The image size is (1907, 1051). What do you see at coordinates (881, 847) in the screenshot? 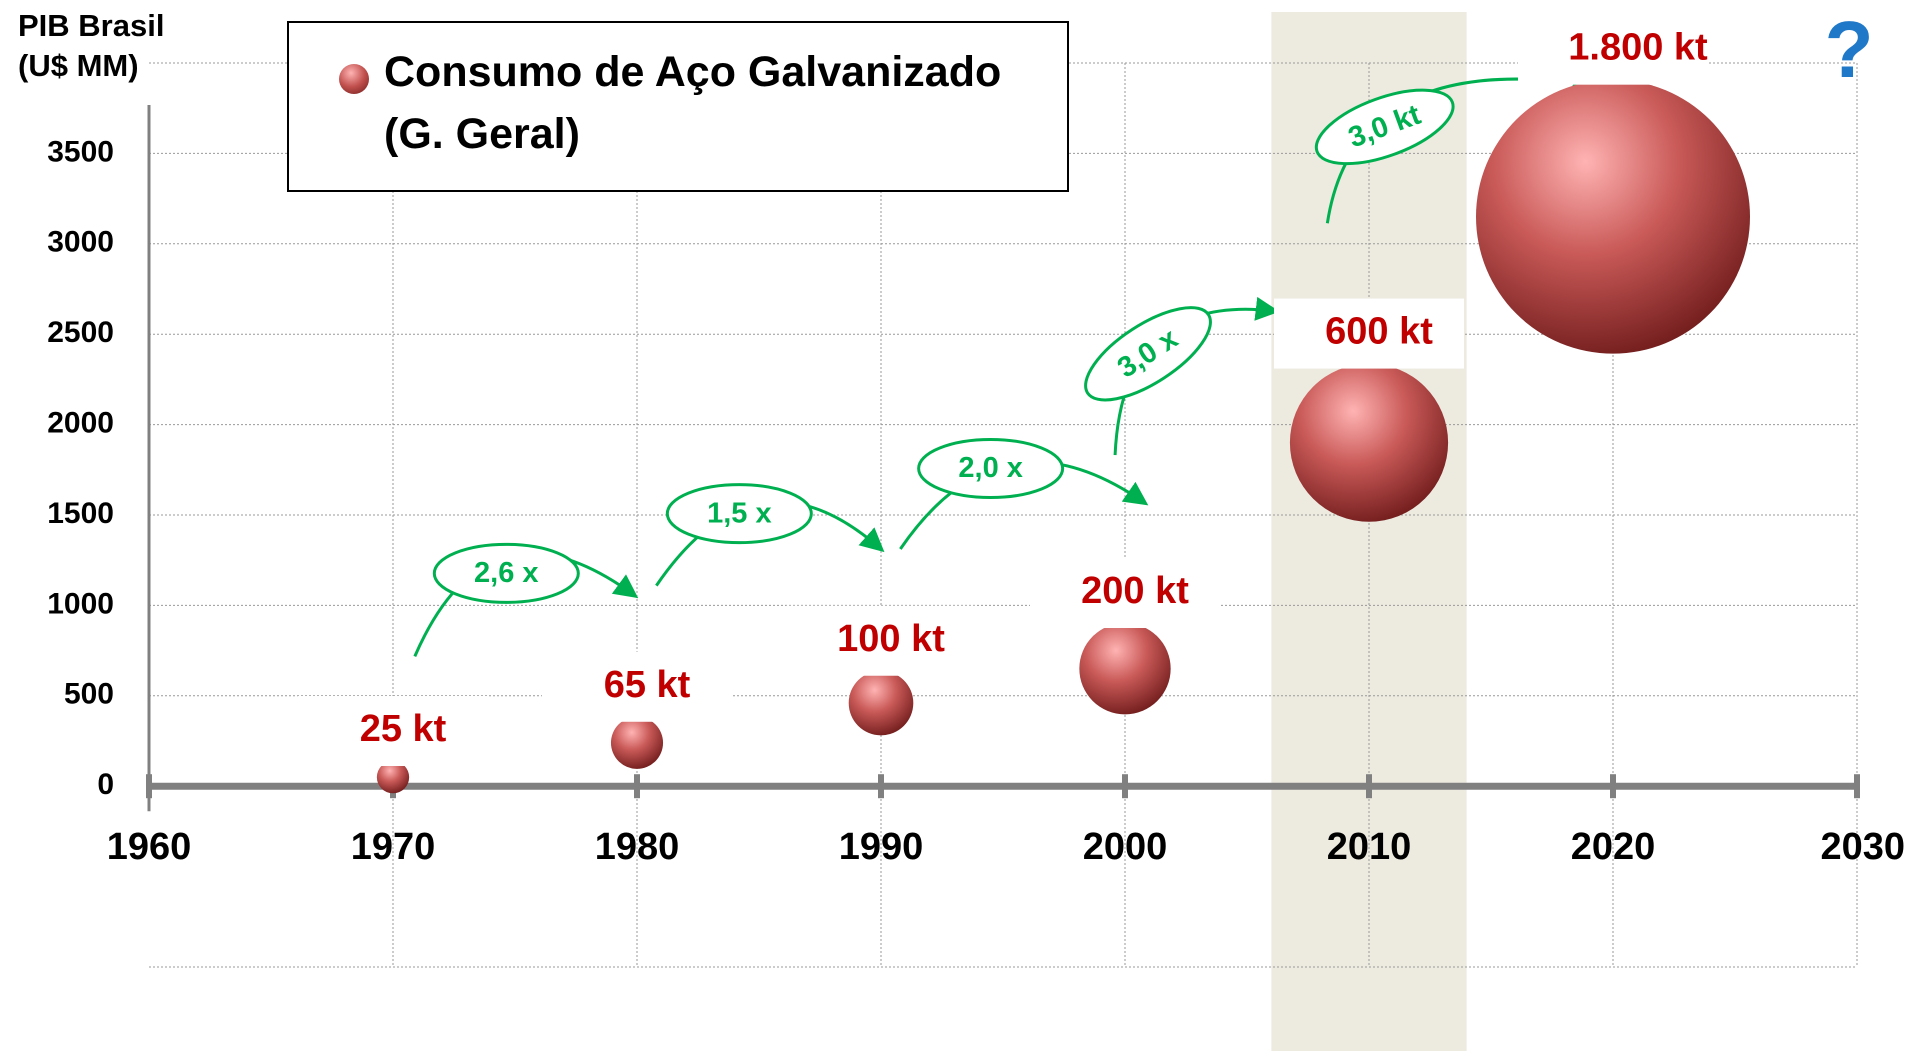
I see `x-tick-label: 1990` at bounding box center [881, 847].